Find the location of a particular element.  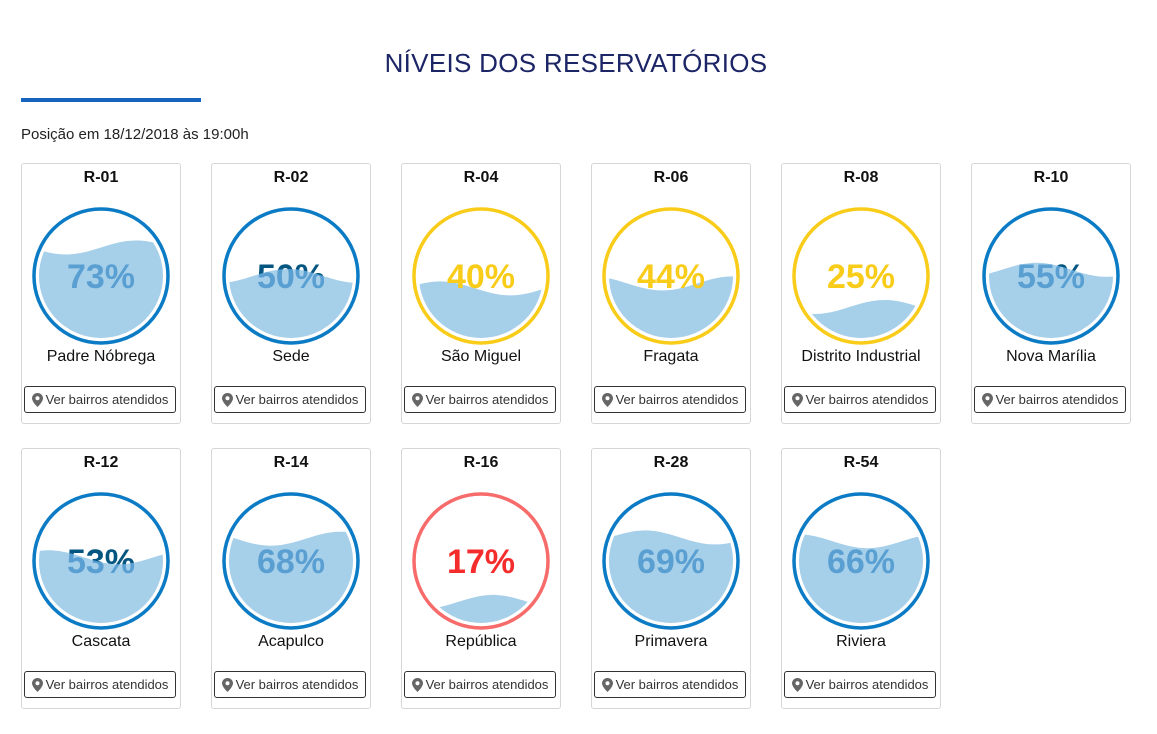

level-gauge: 68% is located at coordinates (291, 561).